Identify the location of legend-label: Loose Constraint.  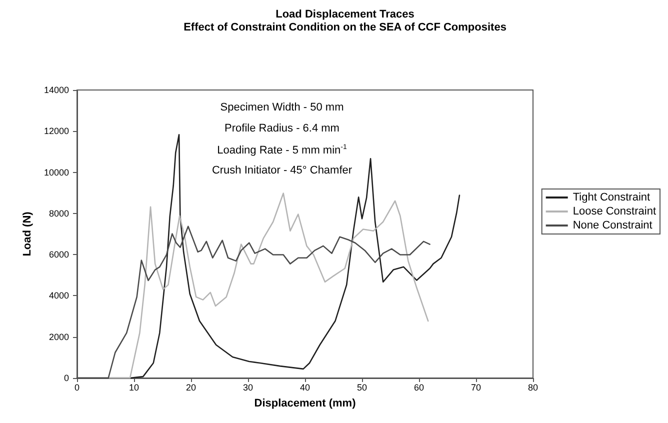
(614, 212).